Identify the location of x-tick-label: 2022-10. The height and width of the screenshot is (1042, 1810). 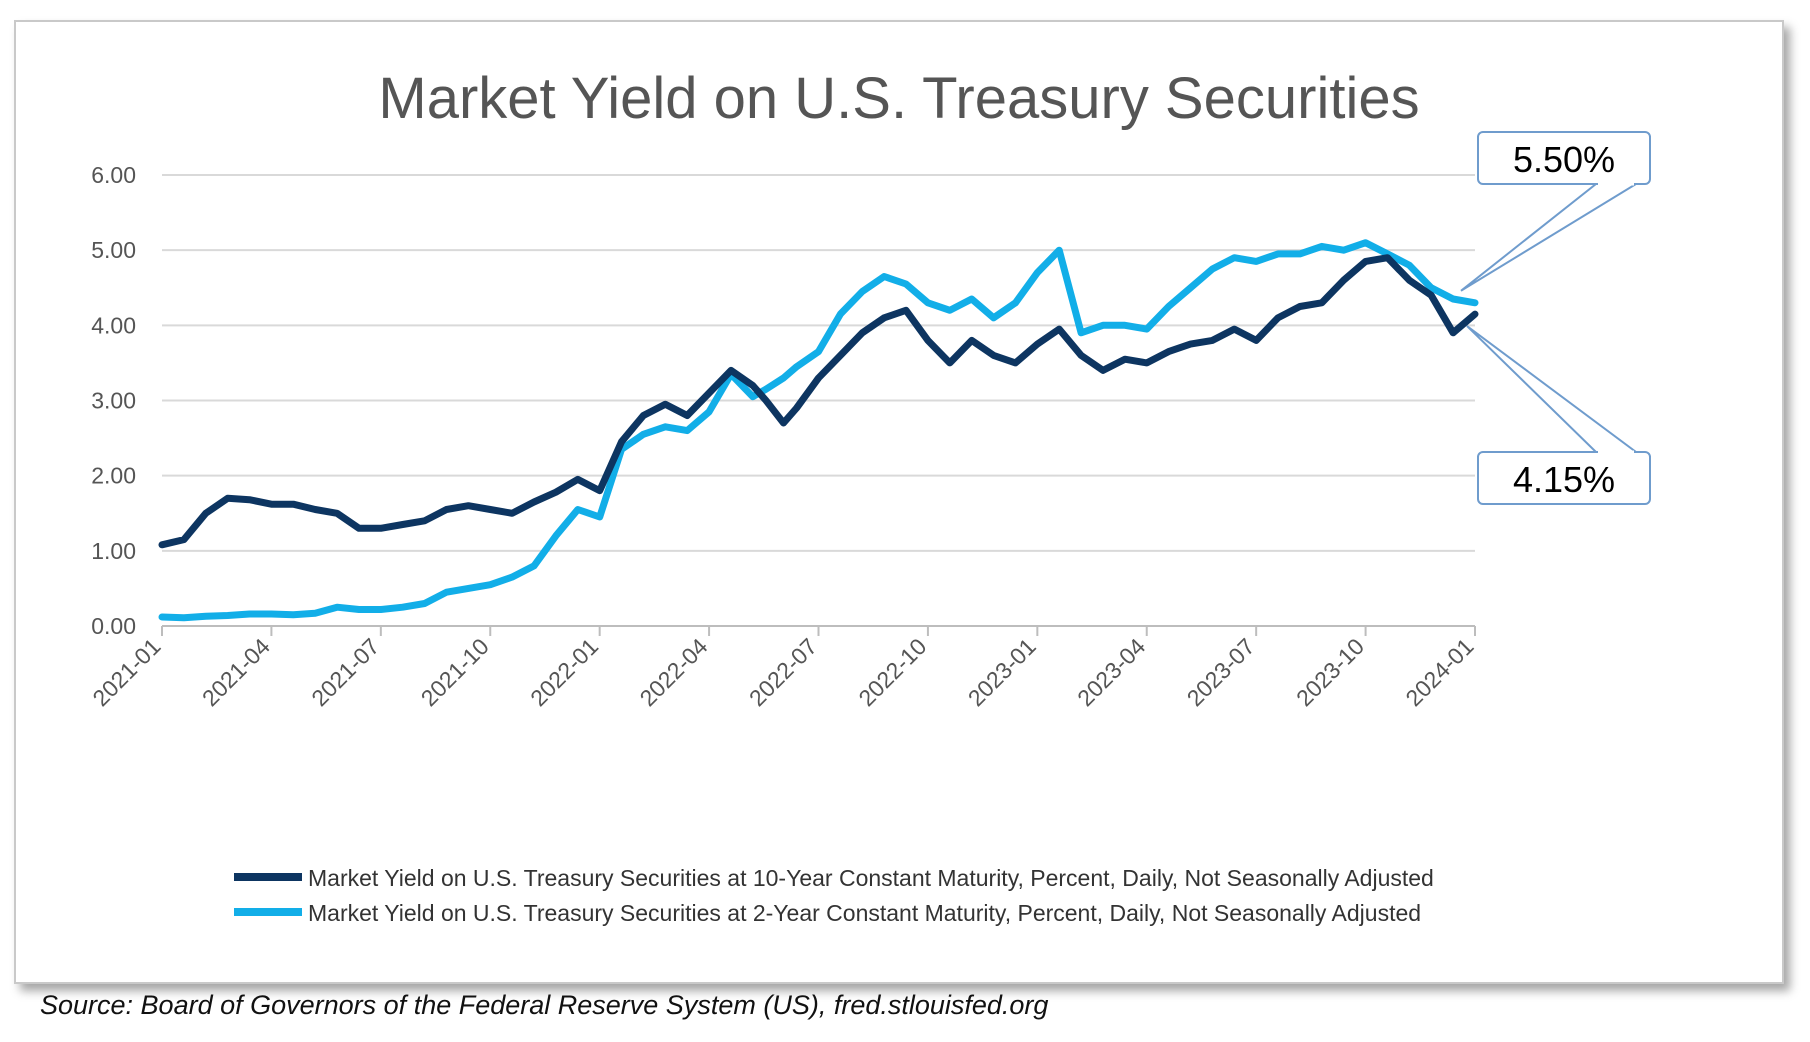
(892, 672).